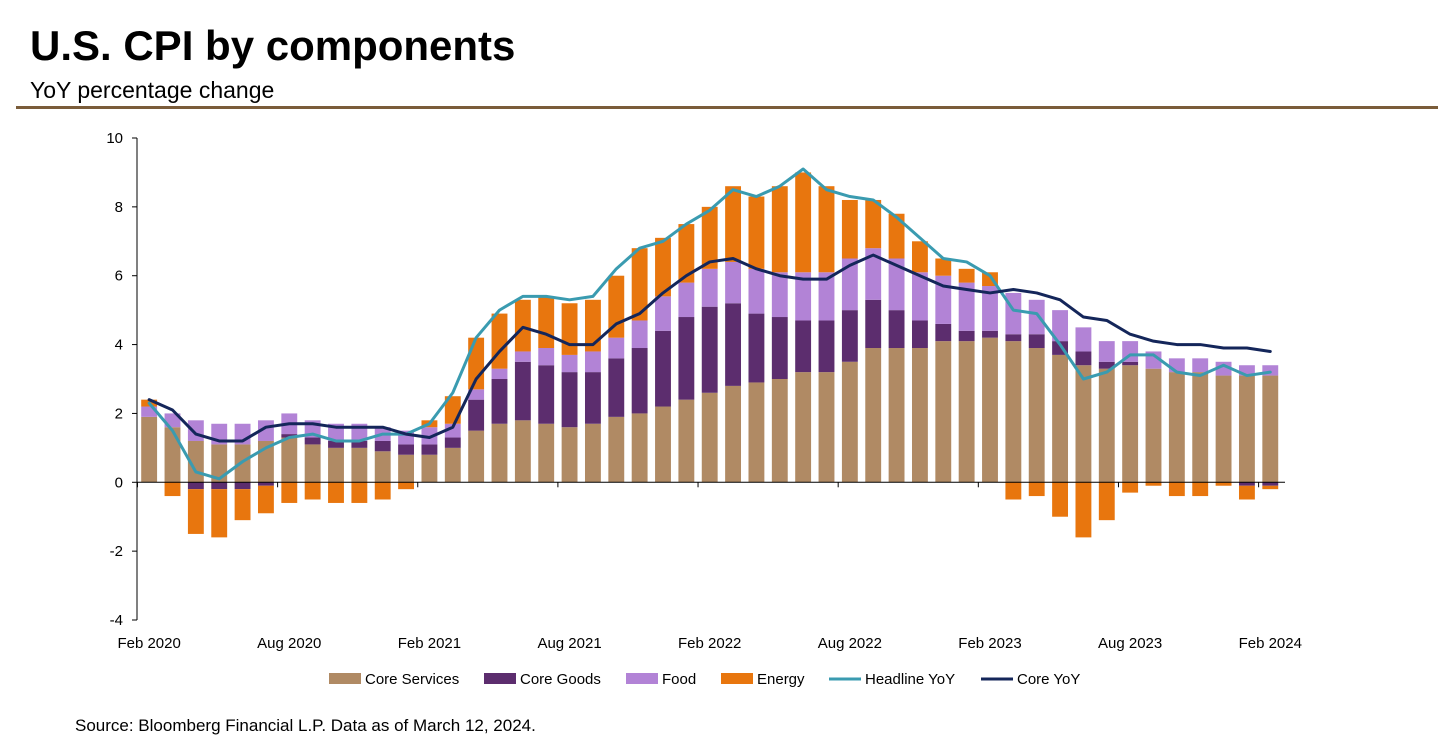 Image resolution: width=1440 pixels, height=749 pixels. I want to click on x-tick-label: Feb 2023, so click(989, 643).